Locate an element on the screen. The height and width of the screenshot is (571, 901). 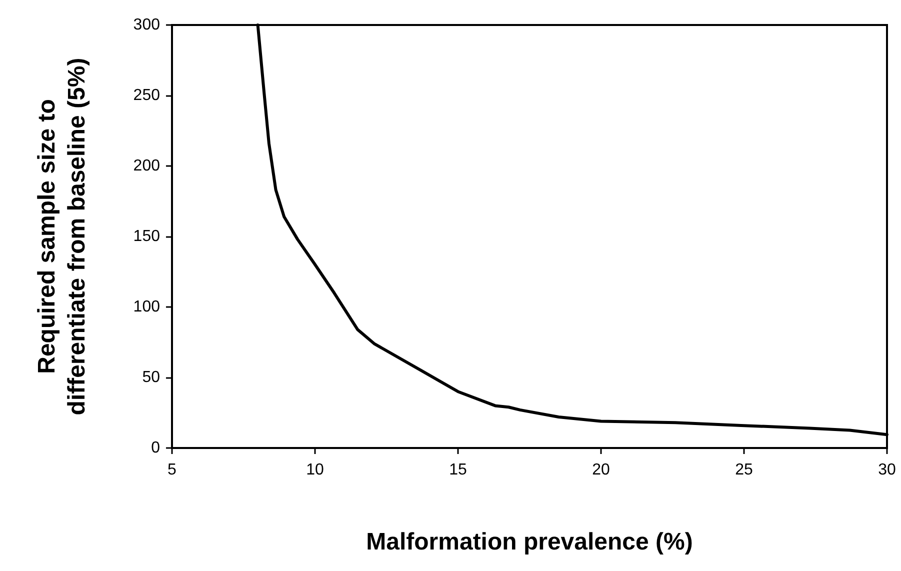
y-tick-label: 300 is located at coordinates (146, 25).